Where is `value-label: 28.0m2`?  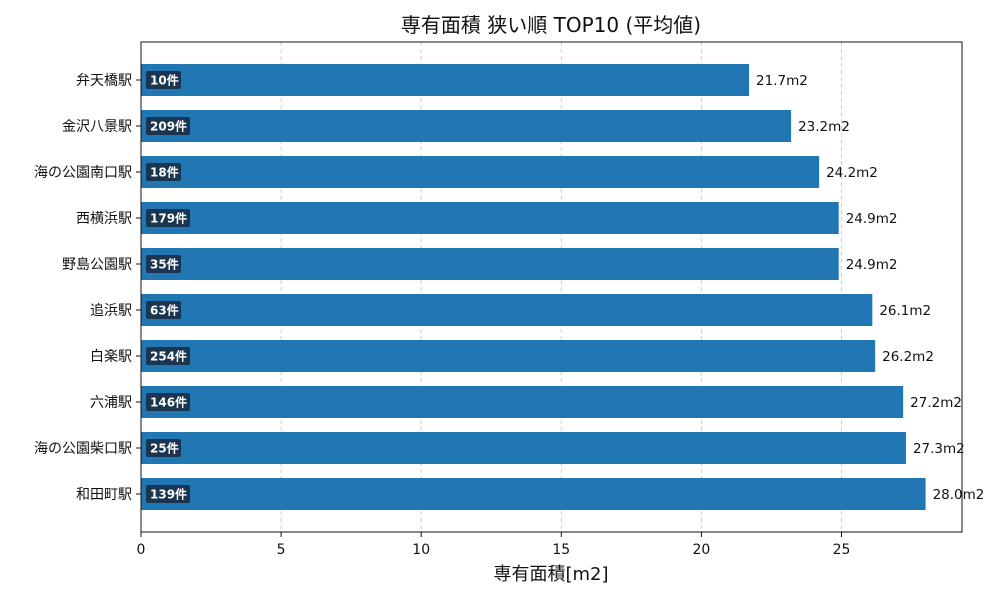
value-label: 28.0m2 is located at coordinates (959, 495).